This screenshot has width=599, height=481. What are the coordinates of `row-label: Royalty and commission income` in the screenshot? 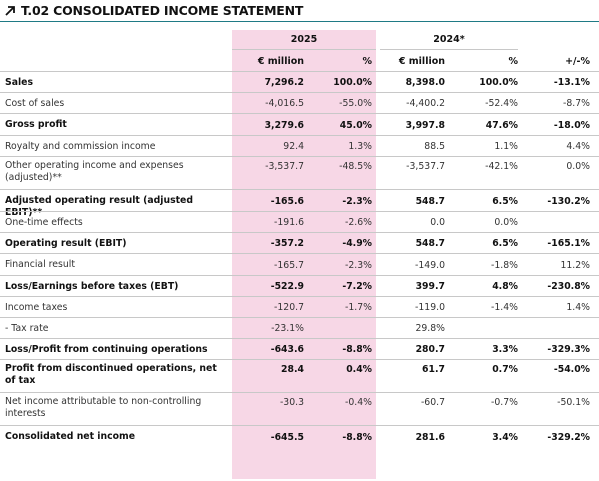 It's located at (80, 146).